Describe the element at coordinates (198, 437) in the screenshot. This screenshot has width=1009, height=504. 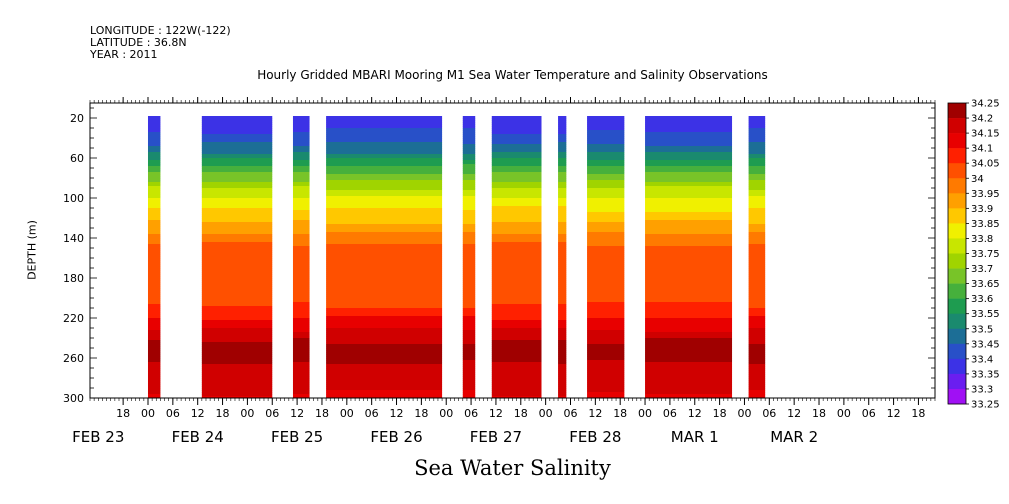
I see `x-date-label: FEB 24` at that location.